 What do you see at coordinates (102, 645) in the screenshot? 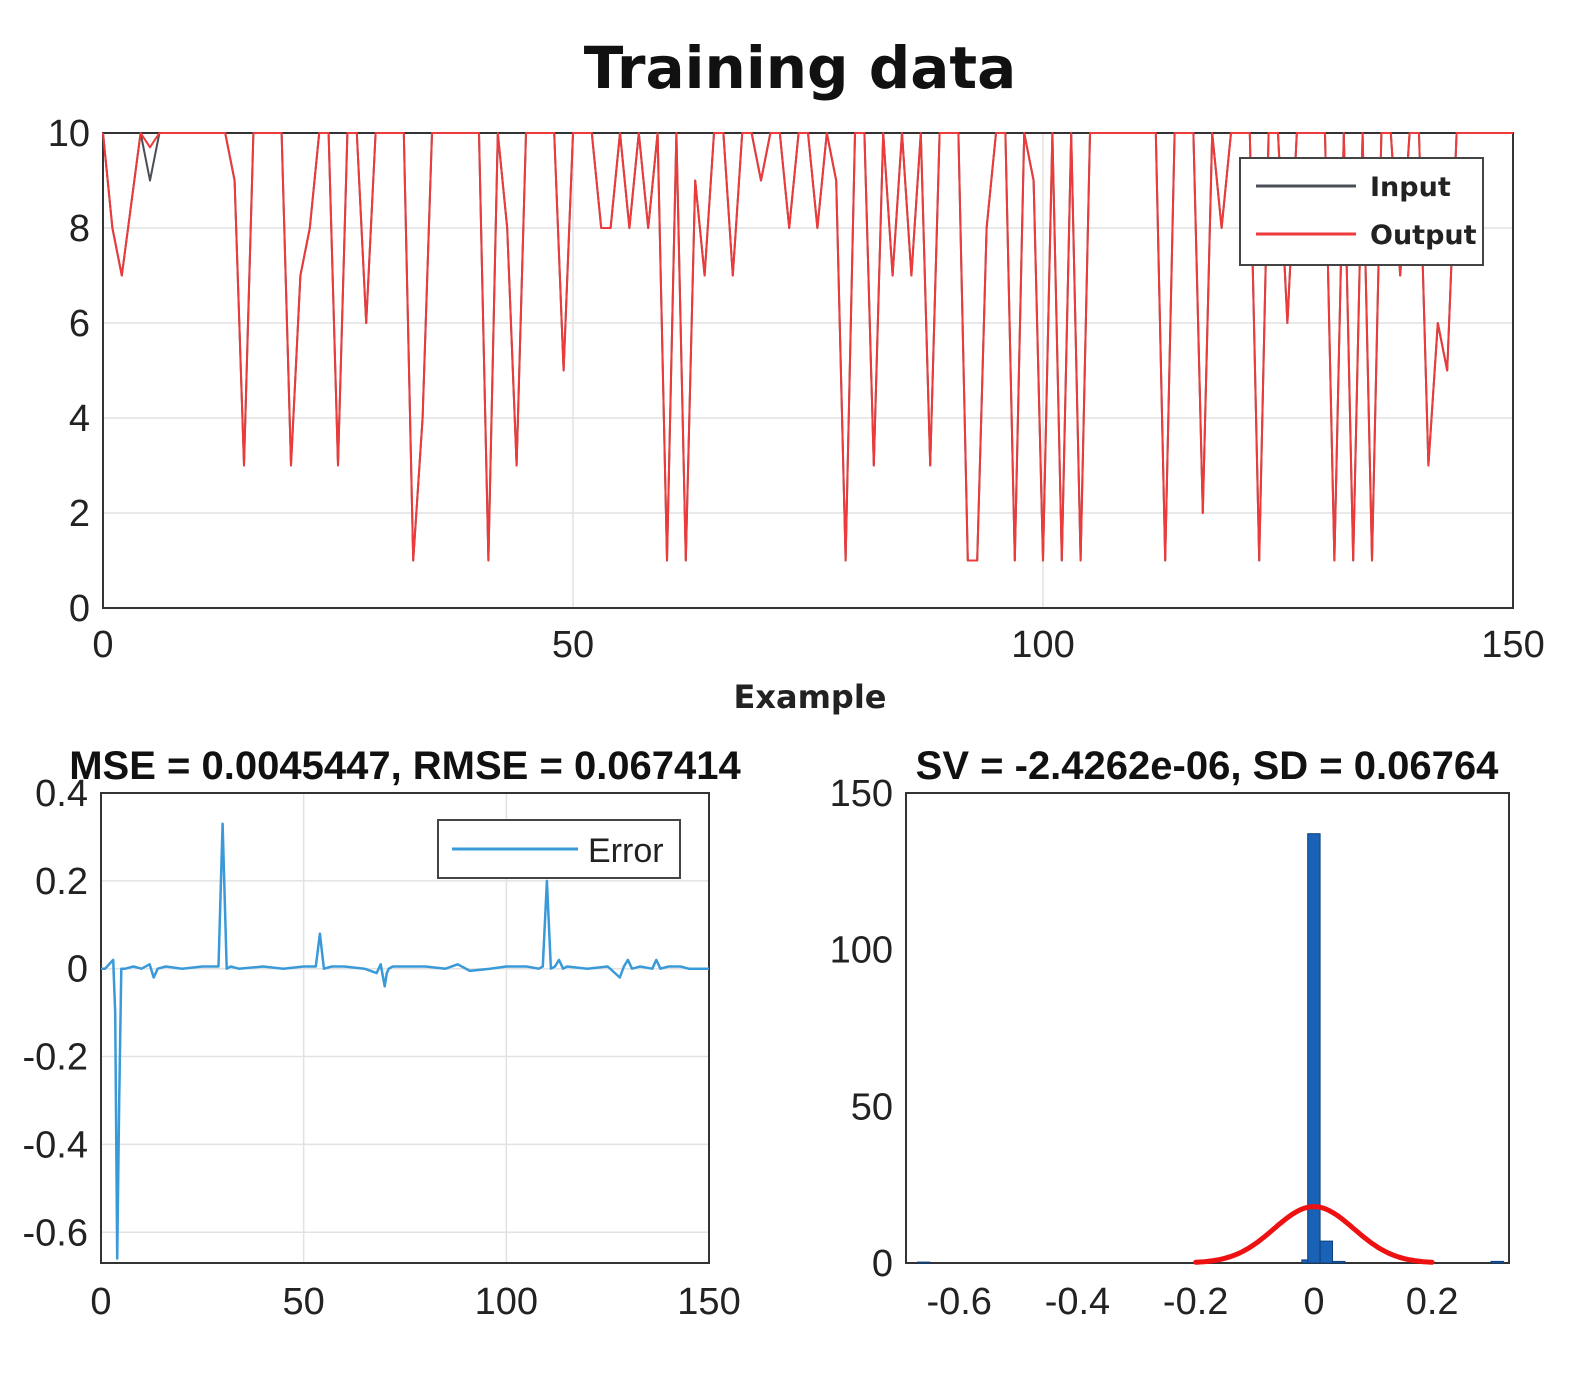
I see `training-x-tick-label: 0` at bounding box center [102, 645].